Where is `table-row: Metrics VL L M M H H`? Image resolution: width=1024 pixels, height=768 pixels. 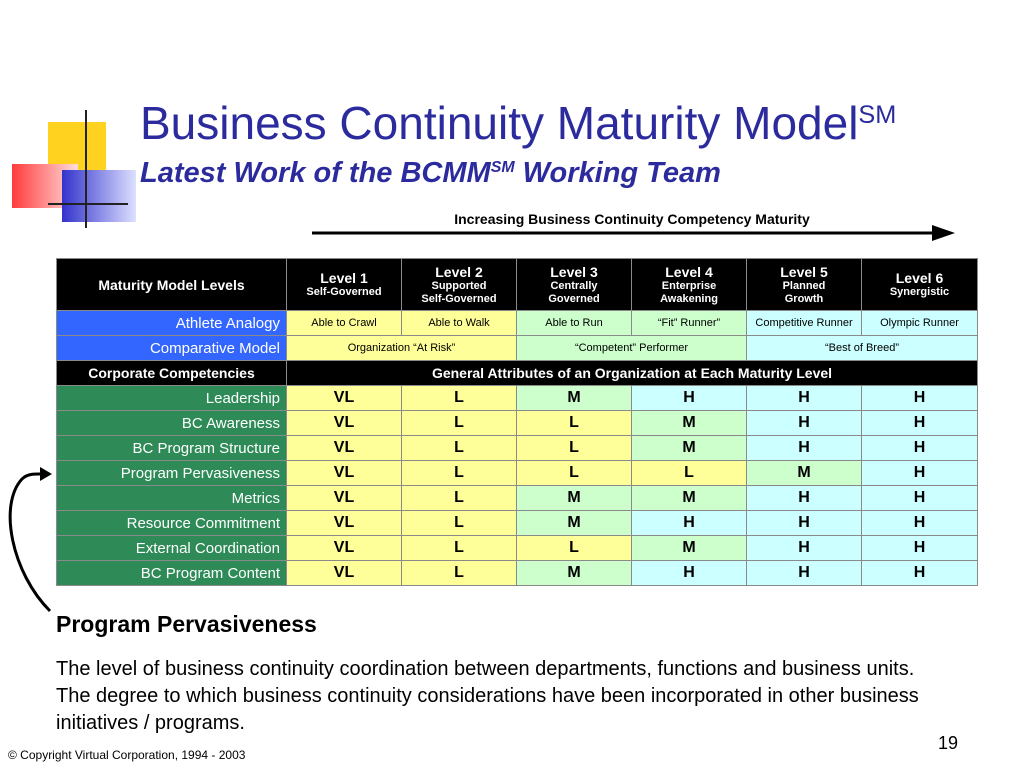
table-row: Metrics VL L M M H H is located at coordinates (517, 498).